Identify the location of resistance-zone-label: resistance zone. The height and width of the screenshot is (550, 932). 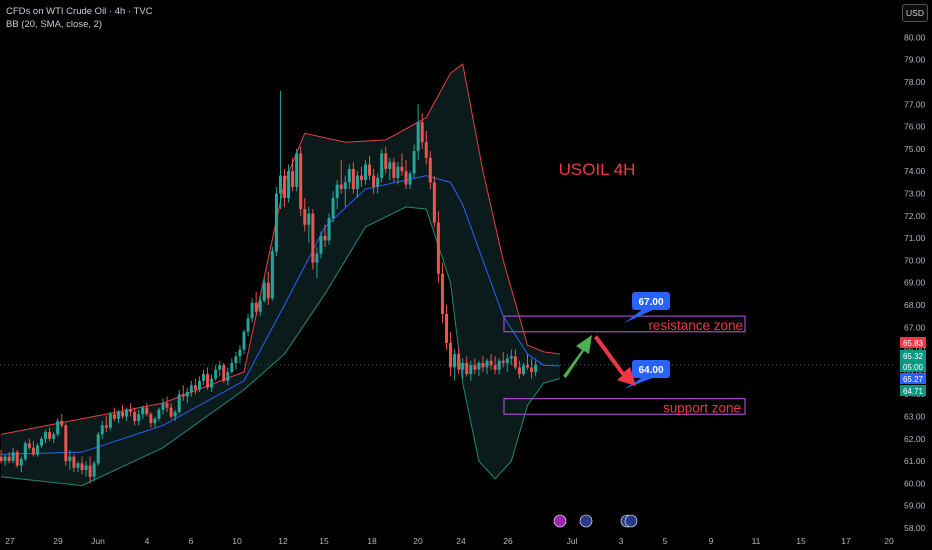
(695, 325).